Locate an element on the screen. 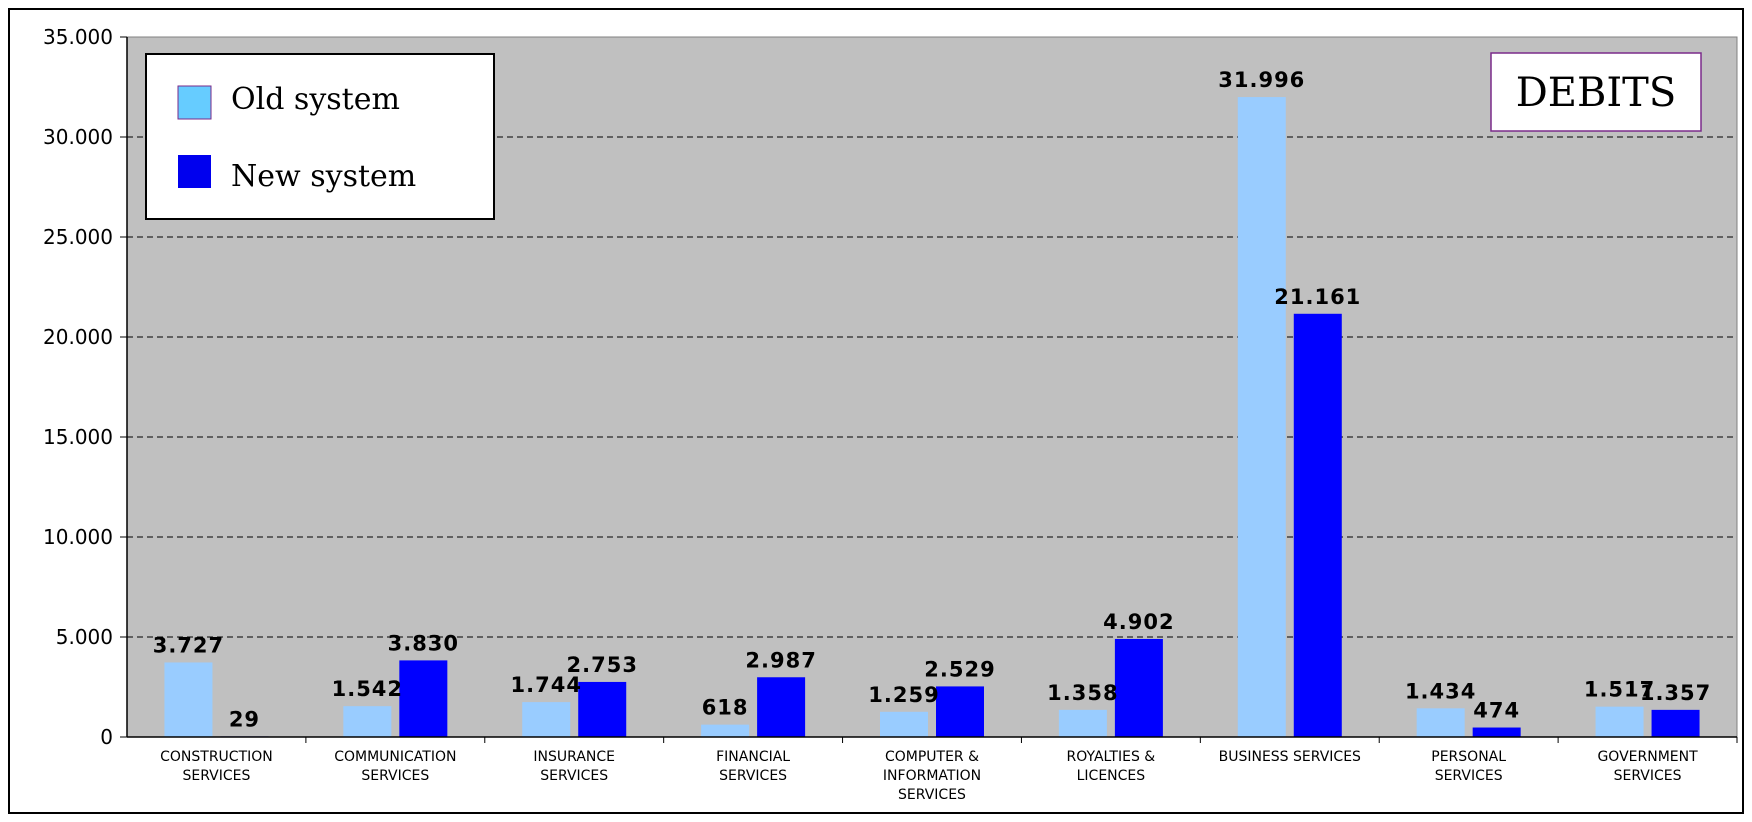  legend-box is located at coordinates (320, 136).